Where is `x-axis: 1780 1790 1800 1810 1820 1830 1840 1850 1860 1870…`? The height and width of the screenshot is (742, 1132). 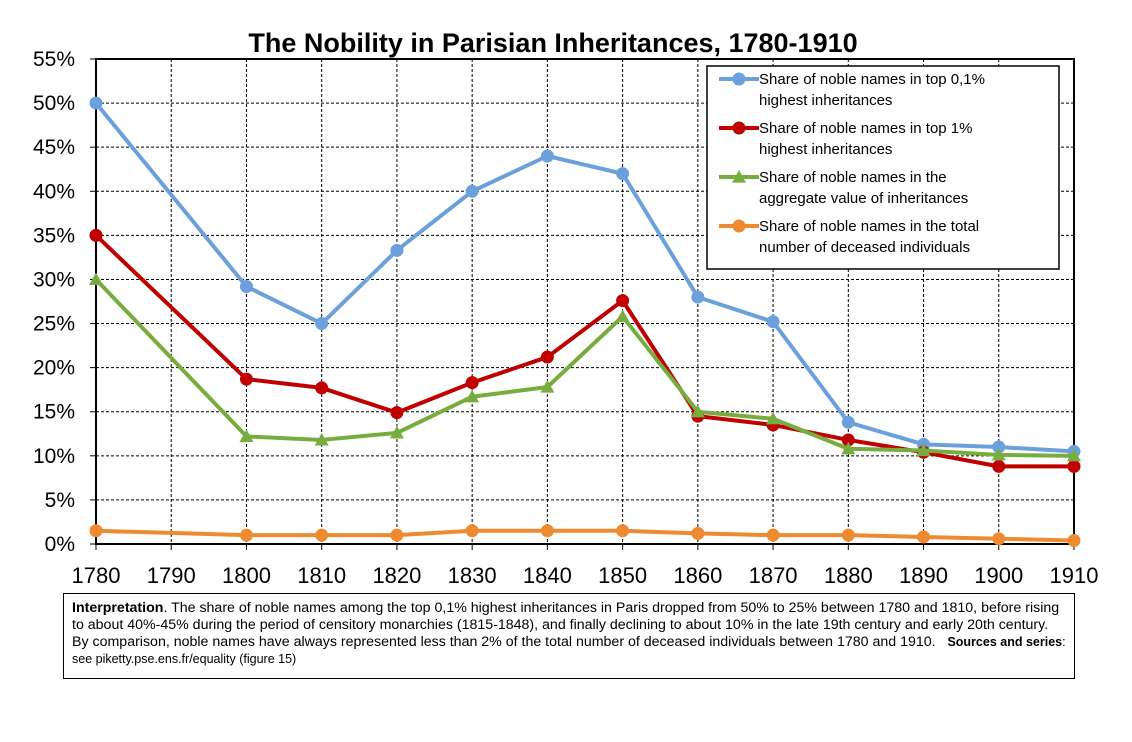
x-axis: 1780 1790 1800 1810 1820 1830 1840 1850 1860 1870… is located at coordinates (585, 566).